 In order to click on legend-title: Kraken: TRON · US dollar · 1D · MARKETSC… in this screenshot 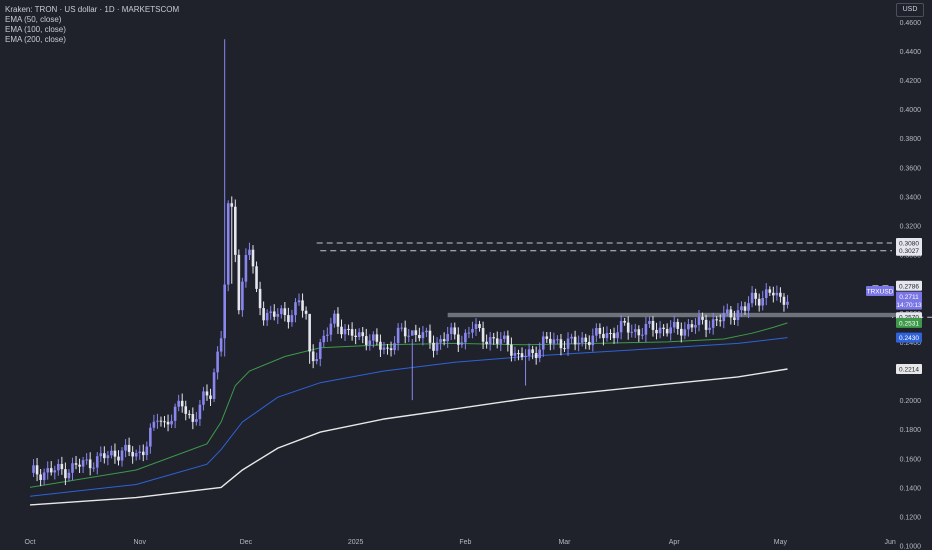, I will do `click(92, 9)`.